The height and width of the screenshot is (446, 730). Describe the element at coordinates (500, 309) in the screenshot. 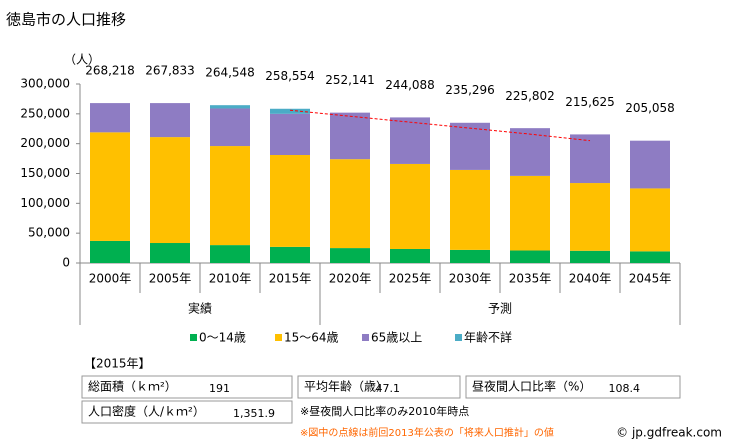

I see `group-label: 予測` at that location.